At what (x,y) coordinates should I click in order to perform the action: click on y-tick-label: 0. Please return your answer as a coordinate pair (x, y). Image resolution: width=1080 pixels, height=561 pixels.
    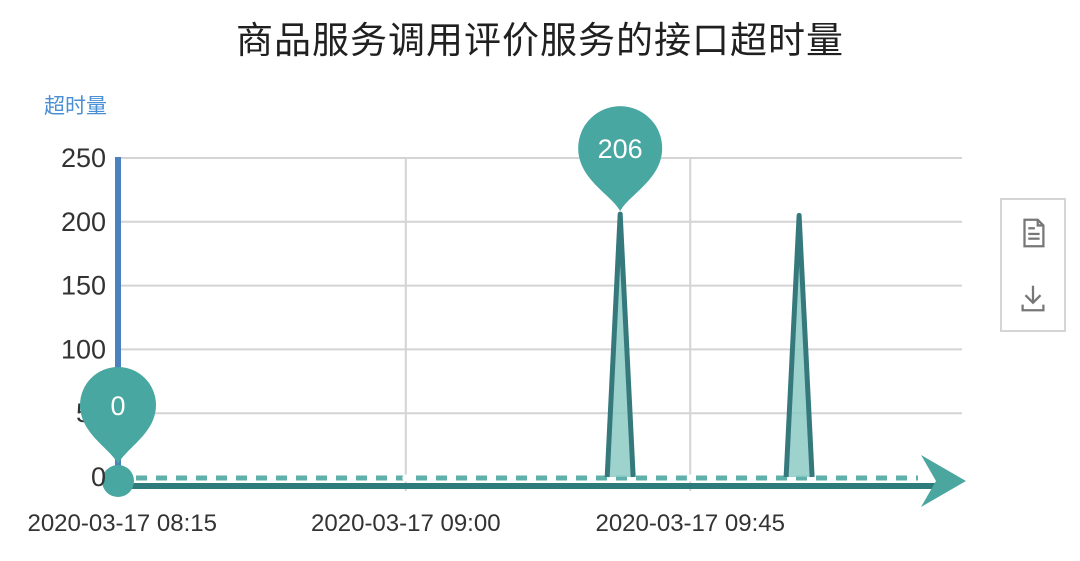
    Looking at the image, I should click on (98, 477).